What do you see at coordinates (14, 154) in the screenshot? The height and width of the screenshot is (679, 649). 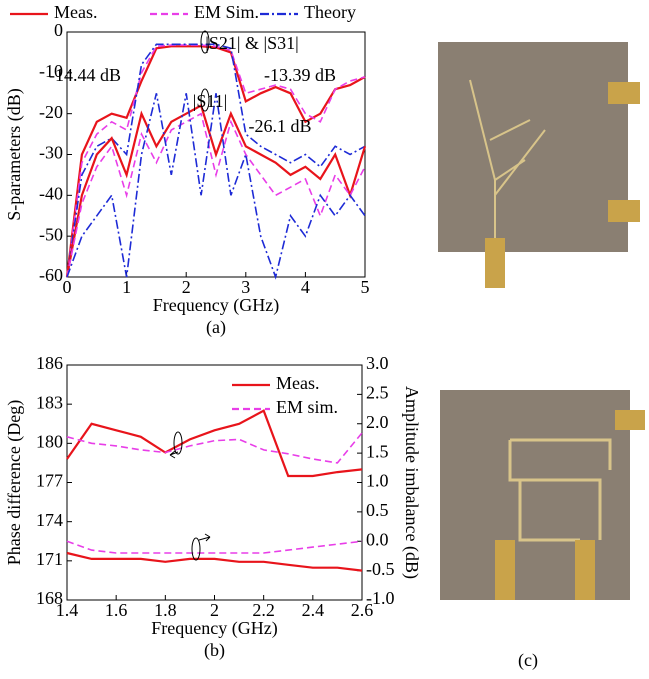 I see `y-axis-title: S-parameters (dB)` at bounding box center [14, 154].